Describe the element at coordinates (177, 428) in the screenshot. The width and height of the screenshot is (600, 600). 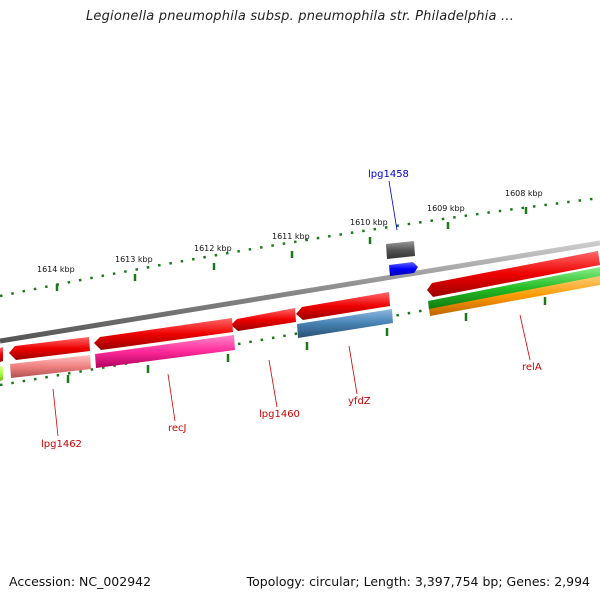
I see `gene-label-recJ: recJ` at that location.